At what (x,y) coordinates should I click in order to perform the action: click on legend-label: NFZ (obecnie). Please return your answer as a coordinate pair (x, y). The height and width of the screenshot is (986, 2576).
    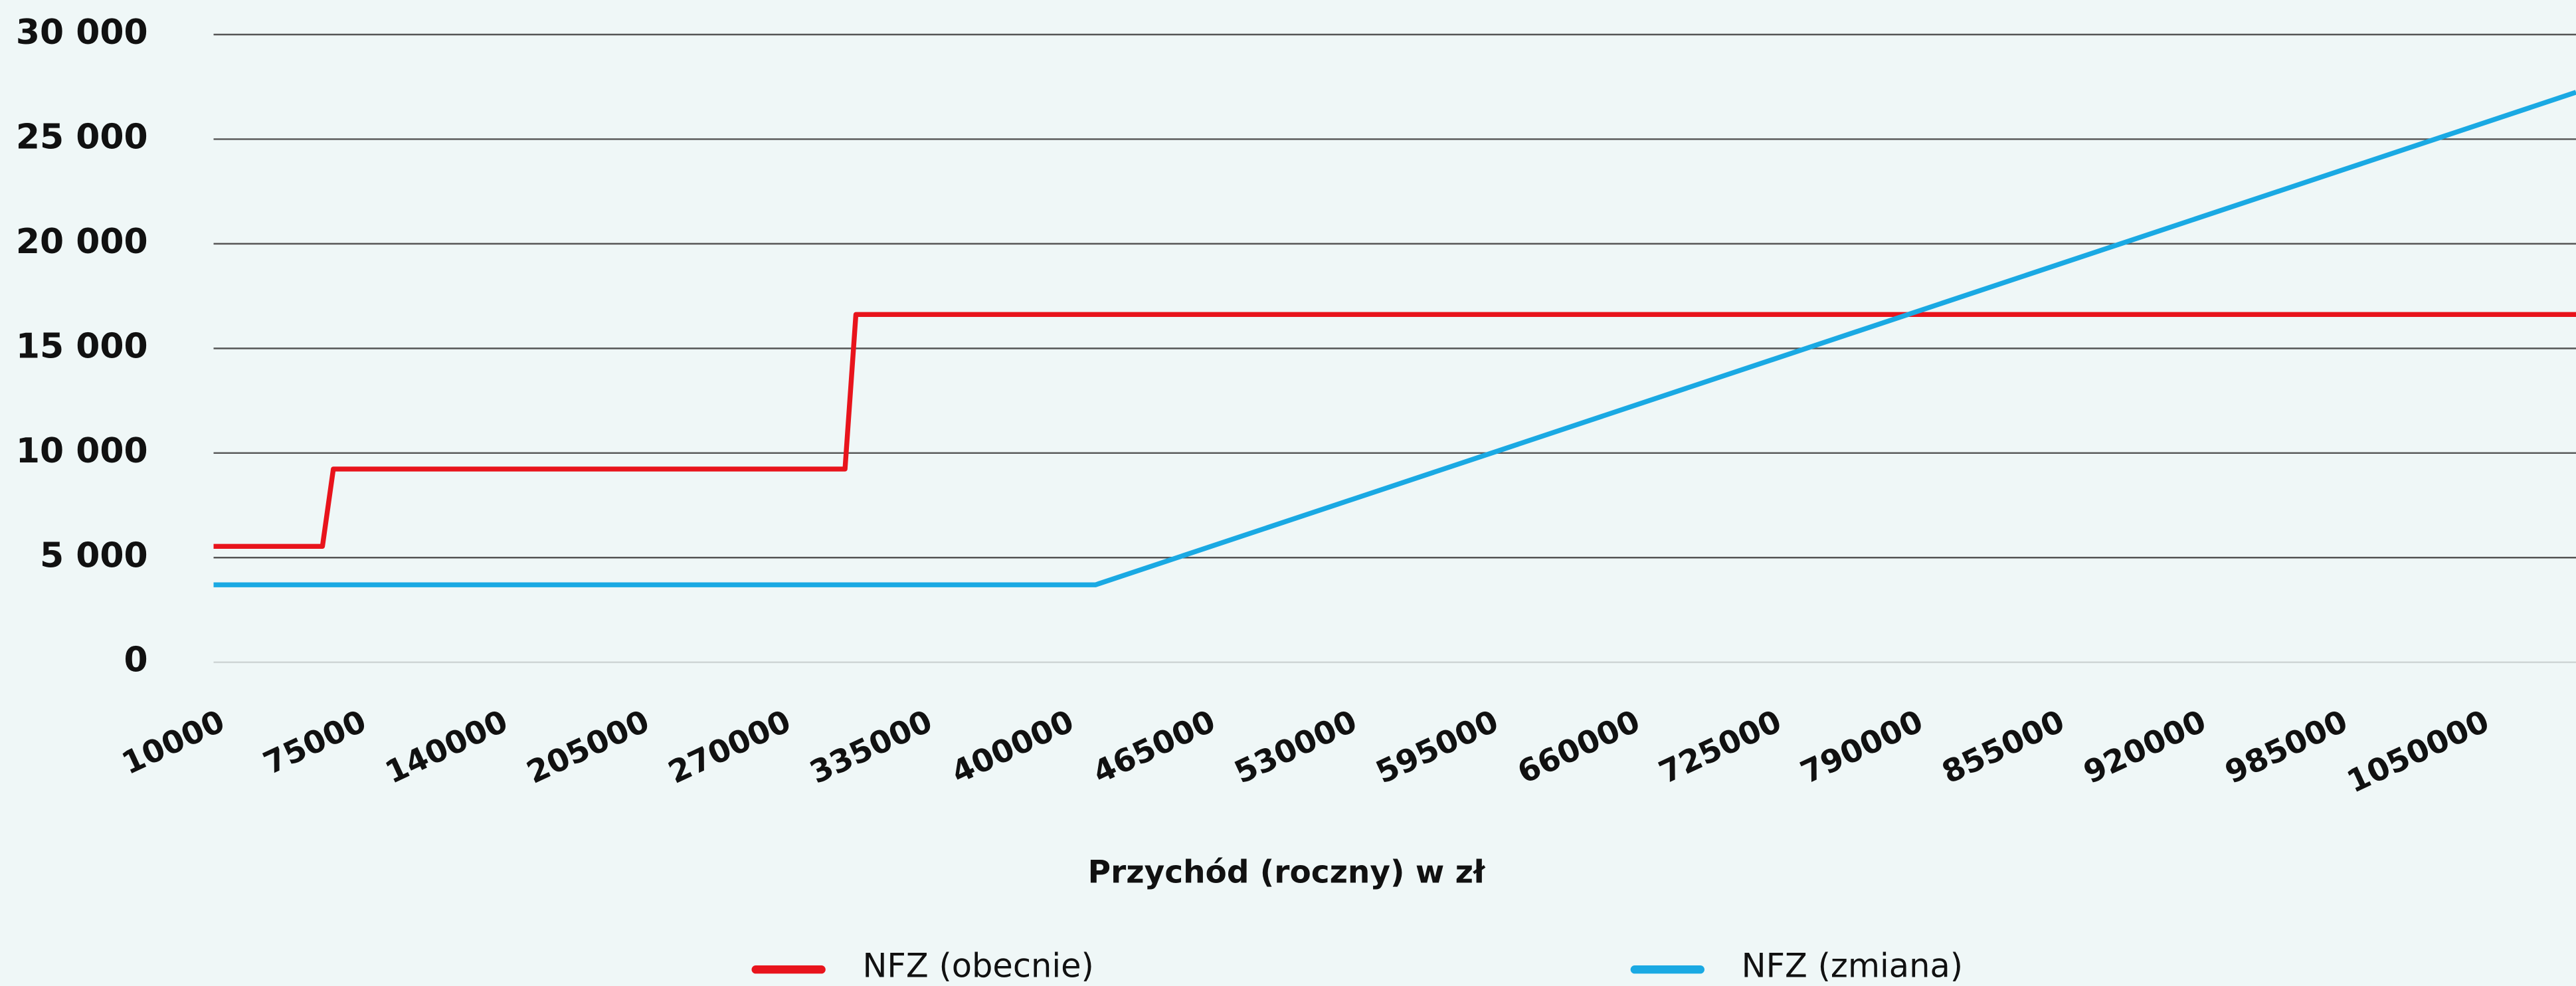
    Looking at the image, I should click on (977, 965).